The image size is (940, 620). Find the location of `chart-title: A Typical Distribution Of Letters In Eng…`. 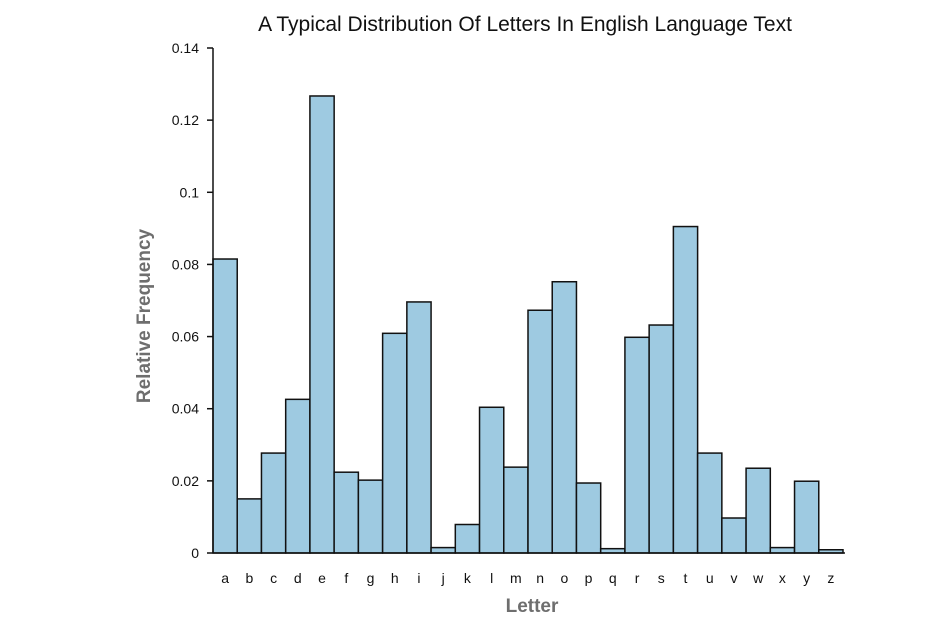

chart-title: A Typical Distribution Of Letters In Eng… is located at coordinates (525, 24).